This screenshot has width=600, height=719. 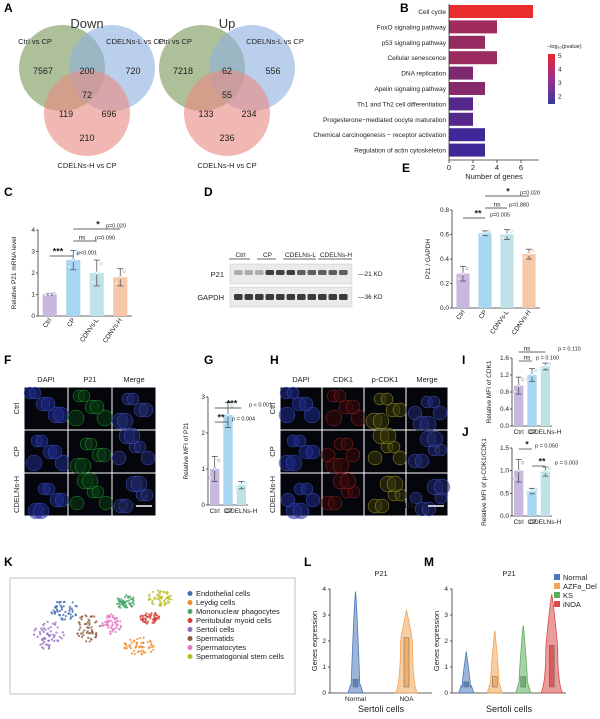 What do you see at coordinates (463, 360) in the screenshot?
I see `panel-label: I` at bounding box center [463, 360].